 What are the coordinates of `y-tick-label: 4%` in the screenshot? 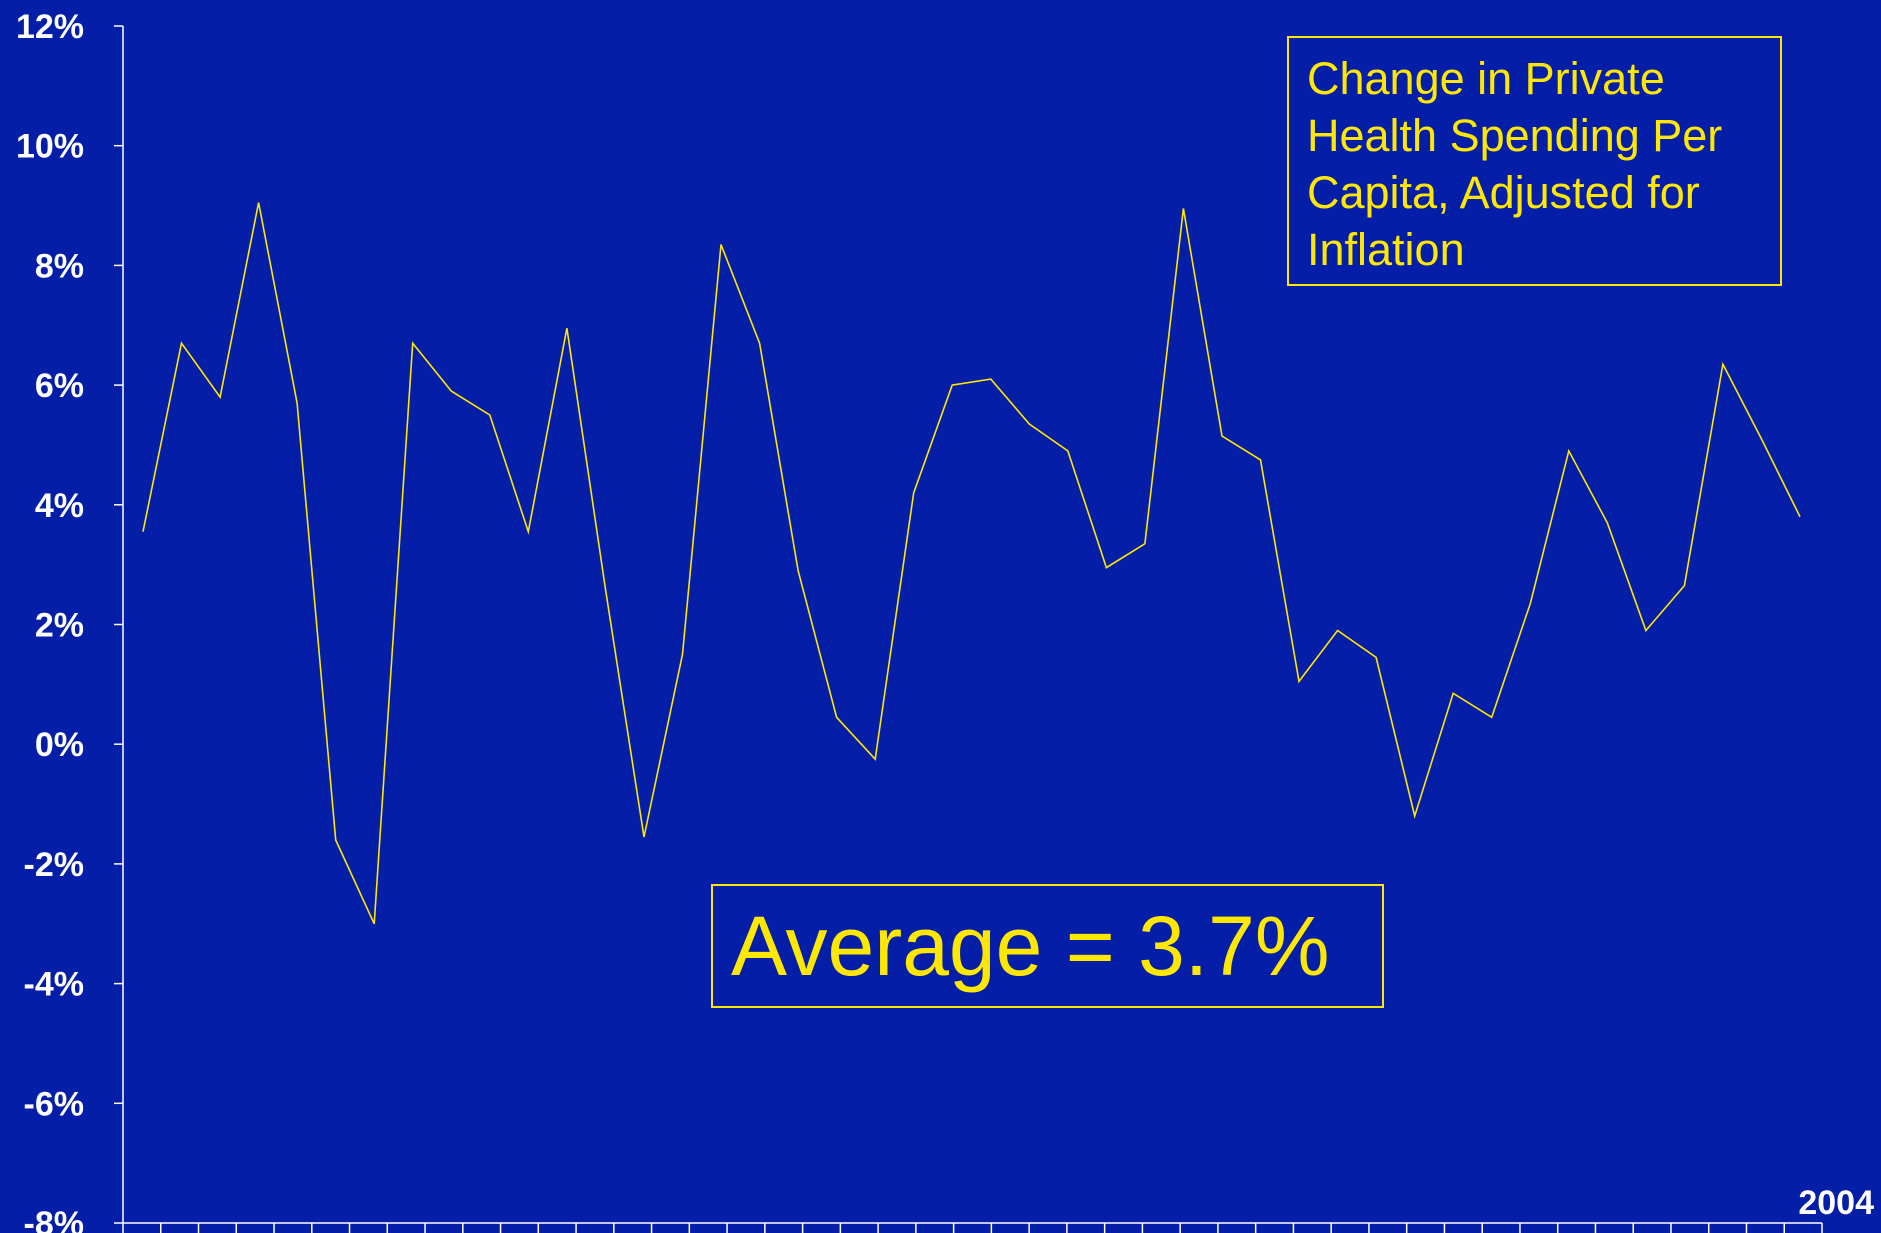 It's located at (59, 506).